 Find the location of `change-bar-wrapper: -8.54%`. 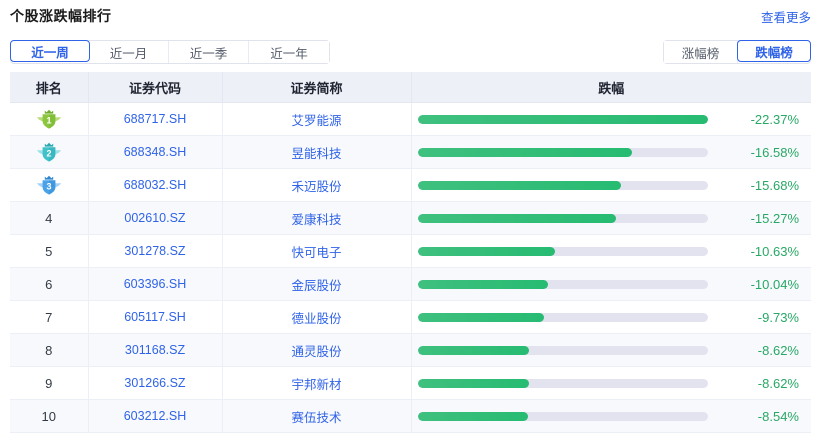

change-bar-wrapper: -8.54% is located at coordinates (612, 416).